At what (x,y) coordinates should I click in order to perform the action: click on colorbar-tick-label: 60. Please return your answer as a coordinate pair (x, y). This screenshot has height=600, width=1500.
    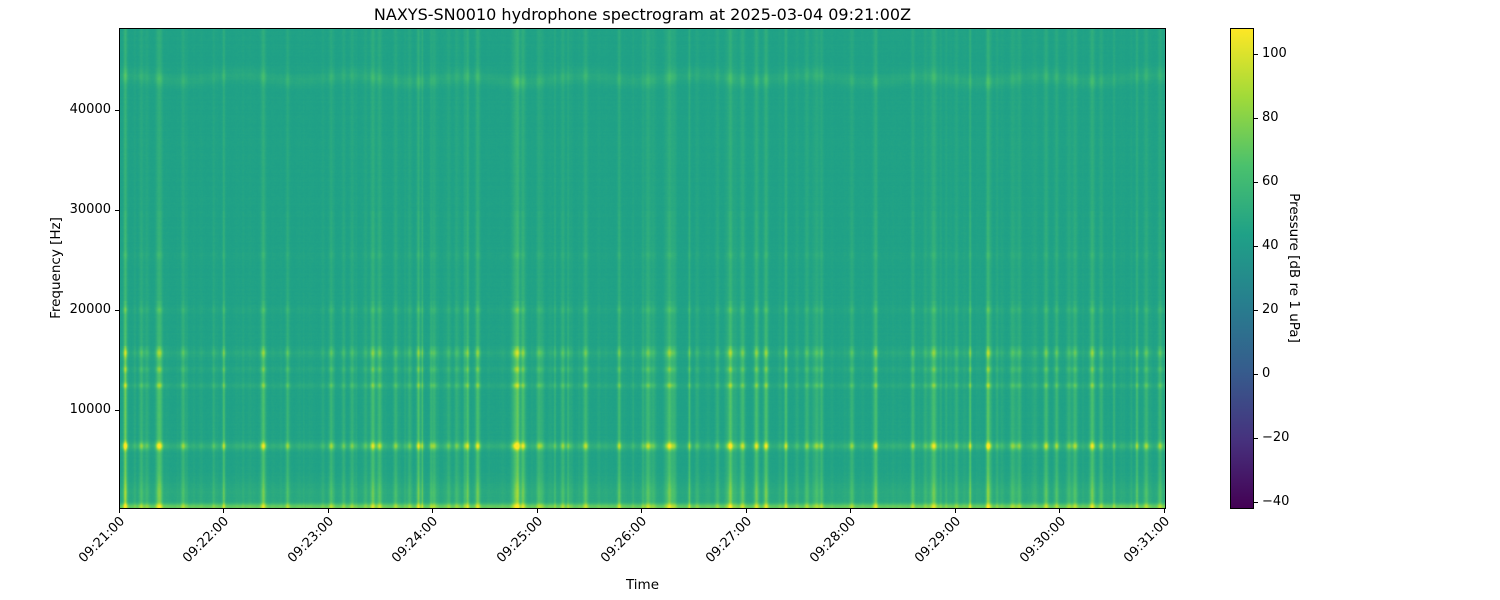
    Looking at the image, I should click on (1270, 182).